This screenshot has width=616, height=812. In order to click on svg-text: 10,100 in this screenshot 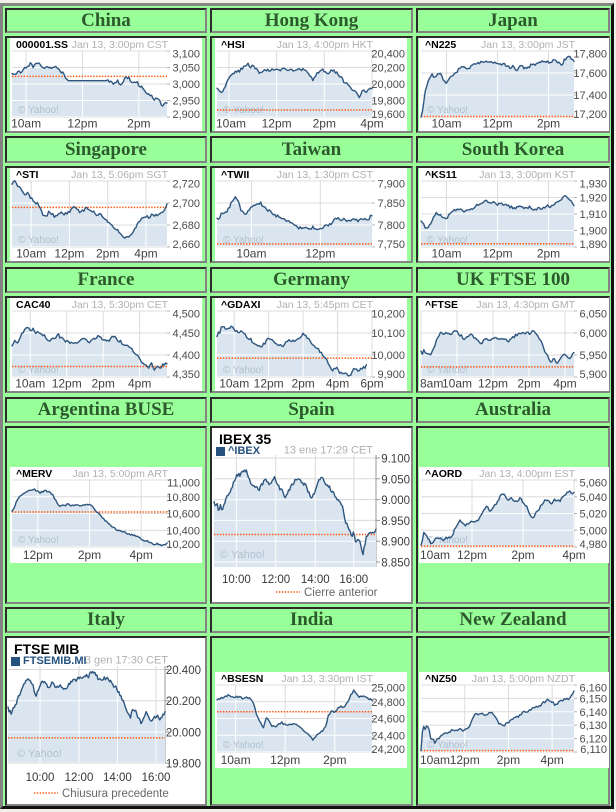, I will do `click(388, 334)`.